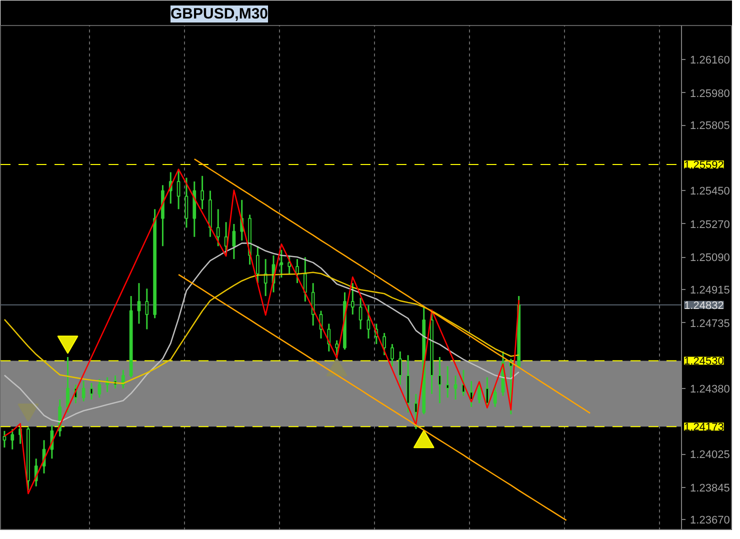 This screenshot has height=539, width=740. I want to click on y-tick-label: 1.25980, so click(710, 94).